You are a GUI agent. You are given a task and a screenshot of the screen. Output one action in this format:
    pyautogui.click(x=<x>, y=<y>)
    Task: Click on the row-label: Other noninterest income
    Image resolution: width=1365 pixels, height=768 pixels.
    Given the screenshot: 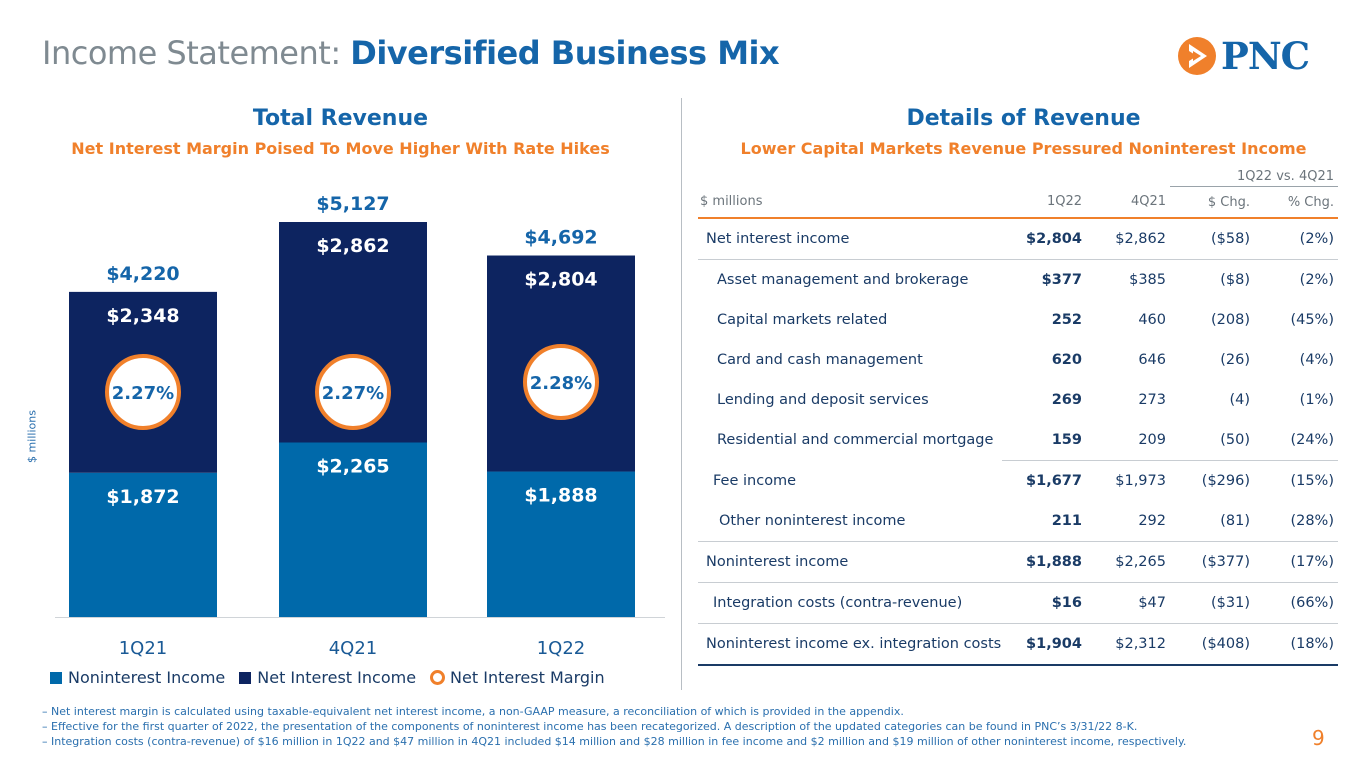 What is the action you would take?
    pyautogui.click(x=850, y=521)
    